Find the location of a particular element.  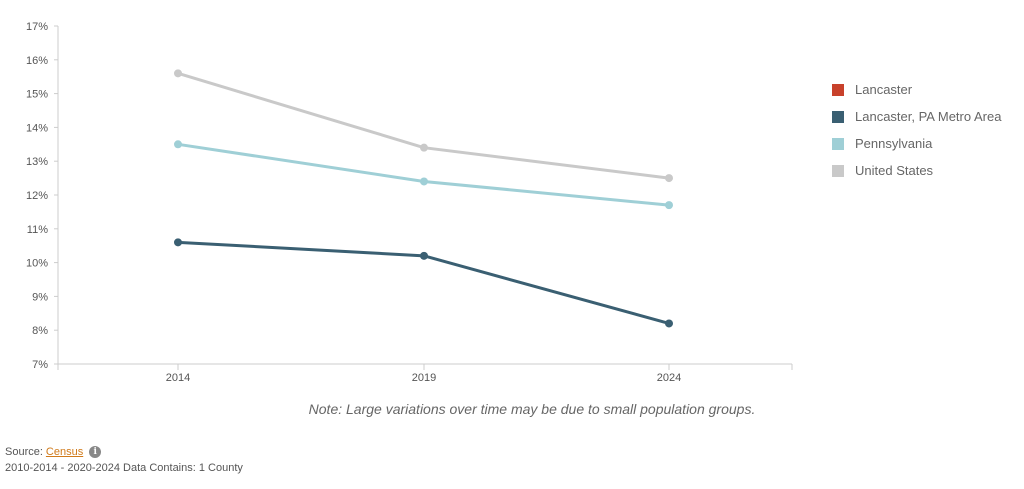

legend-label: United States is located at coordinates (894, 170).